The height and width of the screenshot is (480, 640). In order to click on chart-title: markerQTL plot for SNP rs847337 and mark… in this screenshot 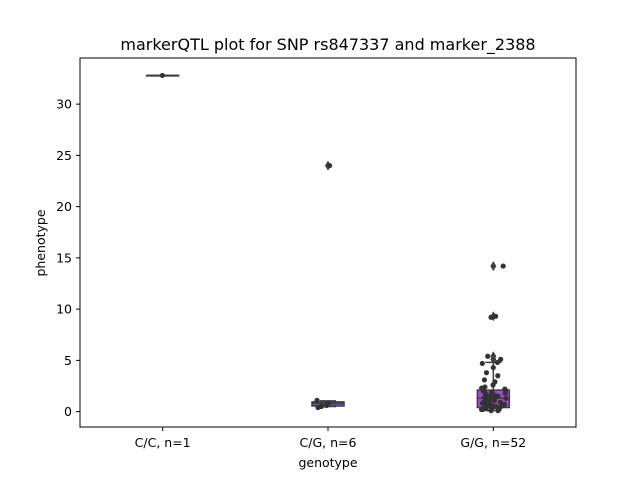, I will do `click(327, 45)`.